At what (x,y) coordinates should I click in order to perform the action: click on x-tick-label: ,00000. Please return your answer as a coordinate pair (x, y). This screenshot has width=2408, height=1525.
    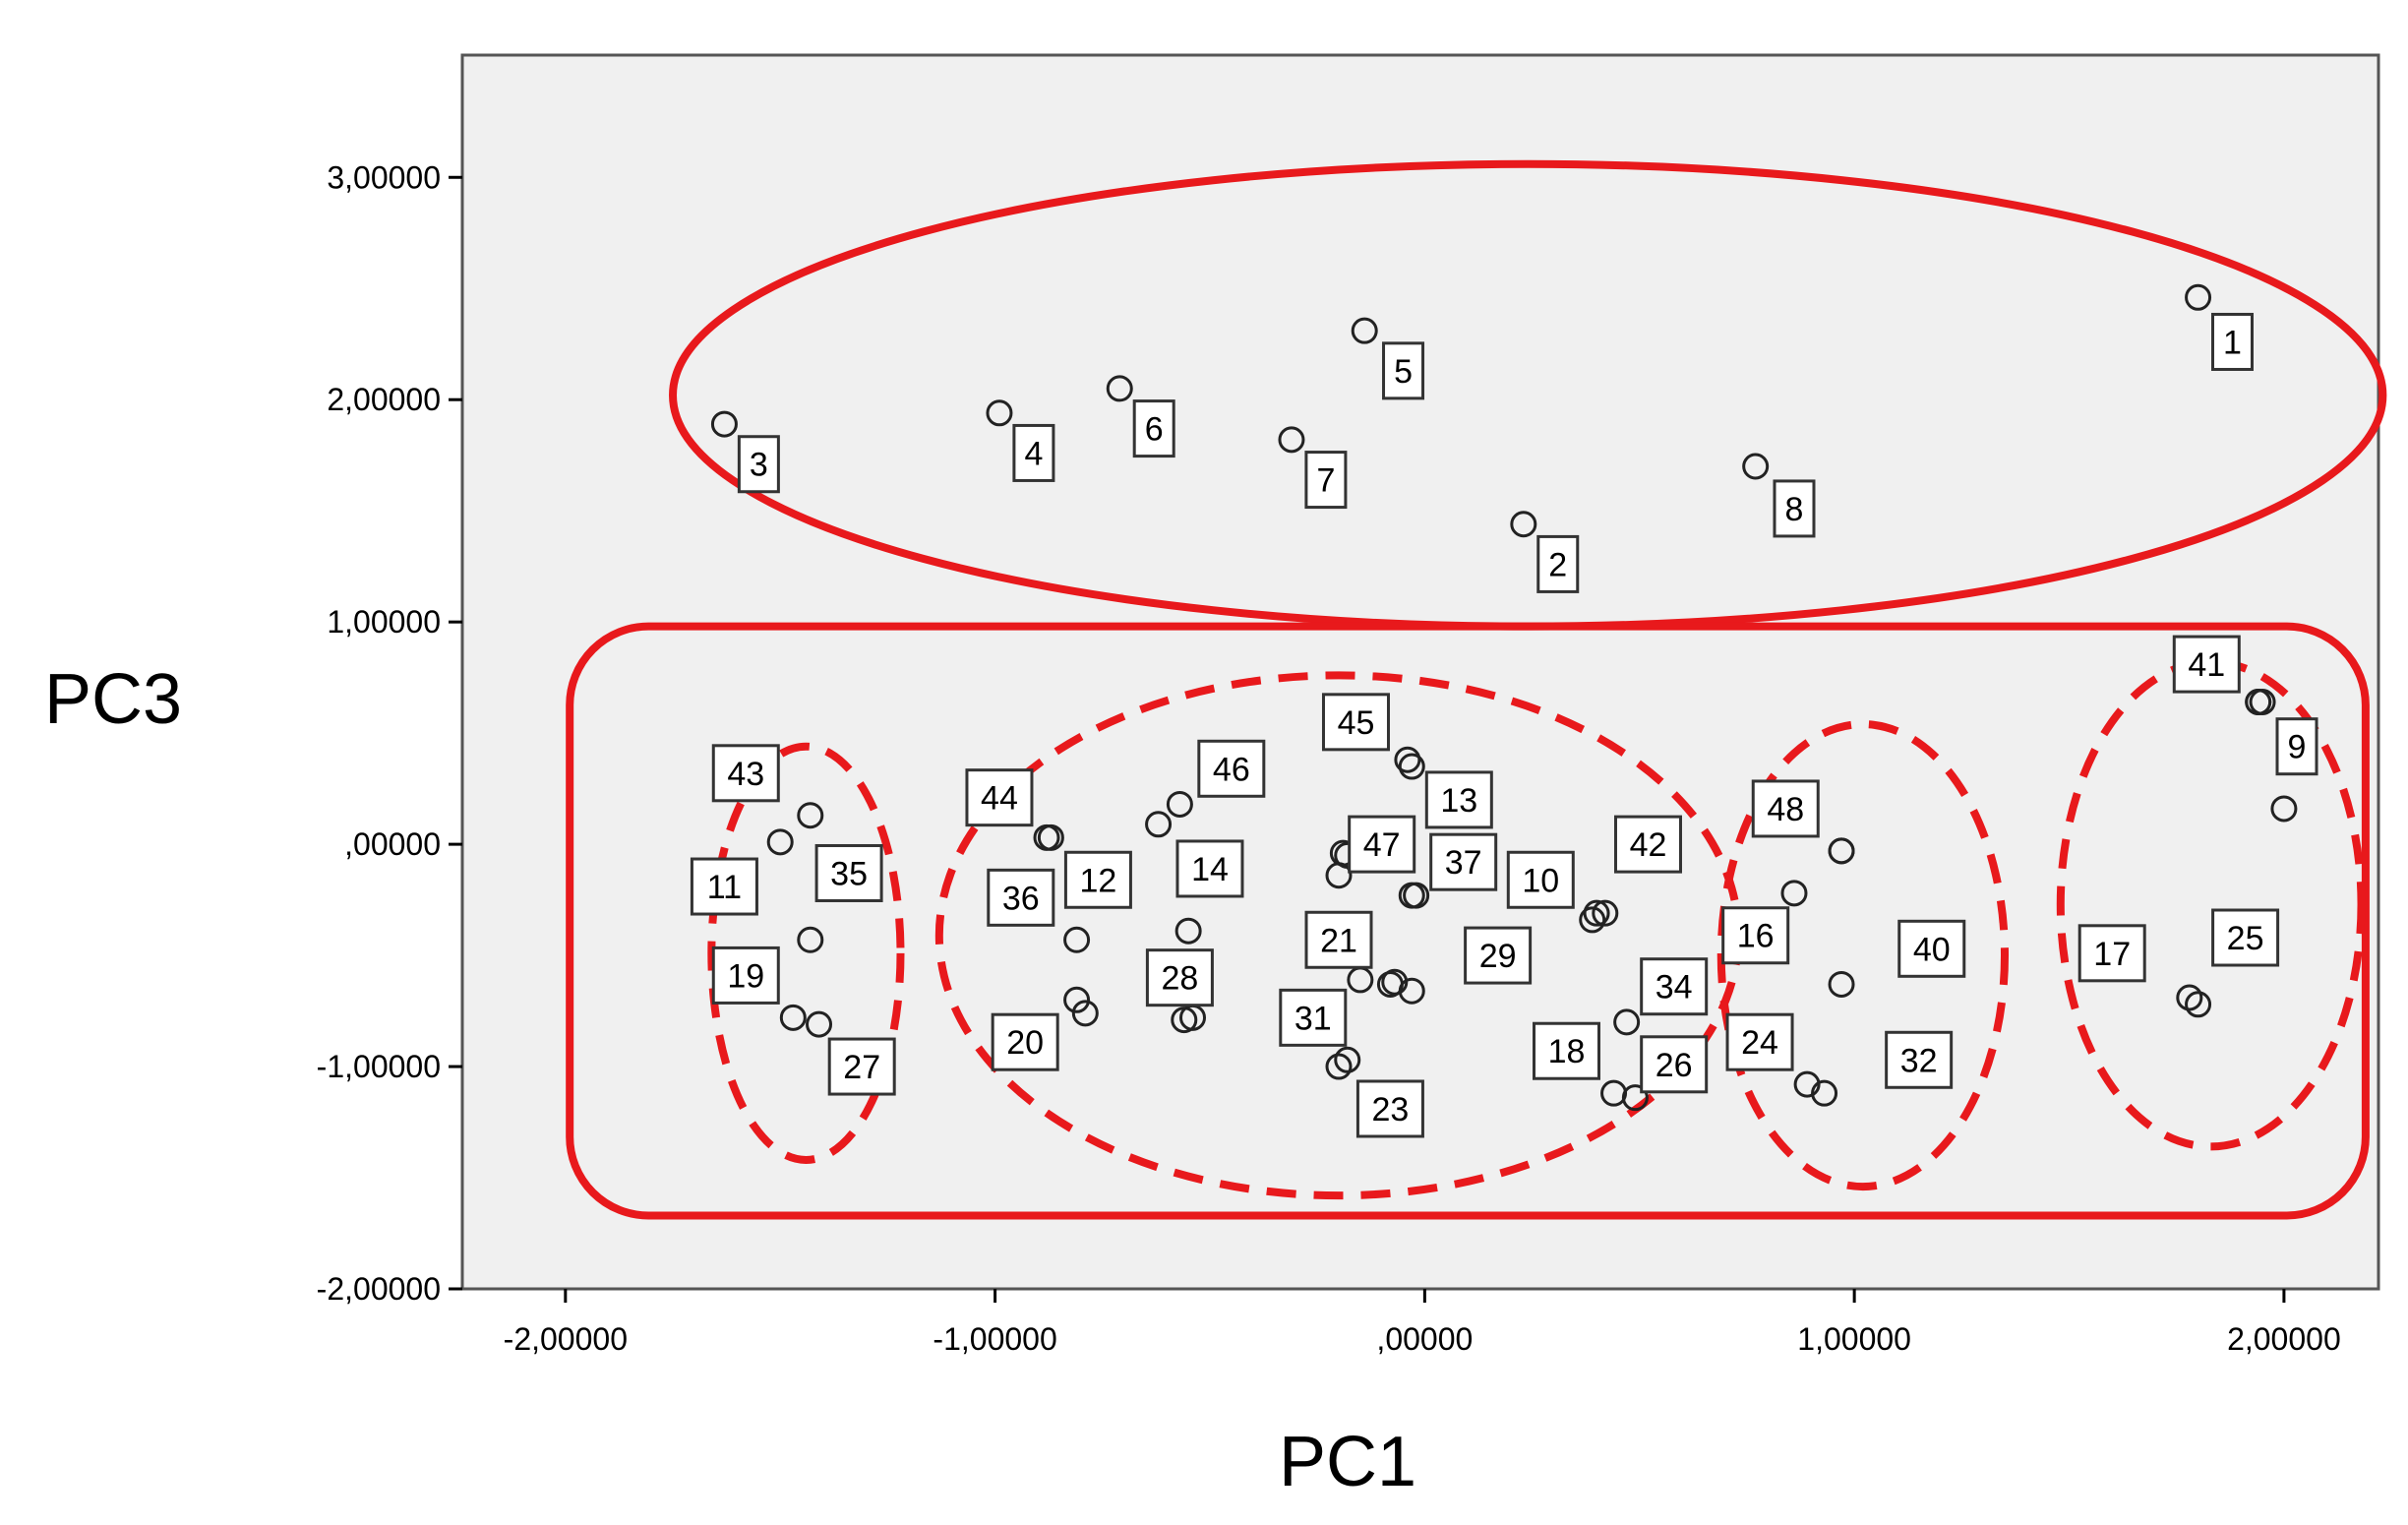
    Looking at the image, I should click on (1424, 1339).